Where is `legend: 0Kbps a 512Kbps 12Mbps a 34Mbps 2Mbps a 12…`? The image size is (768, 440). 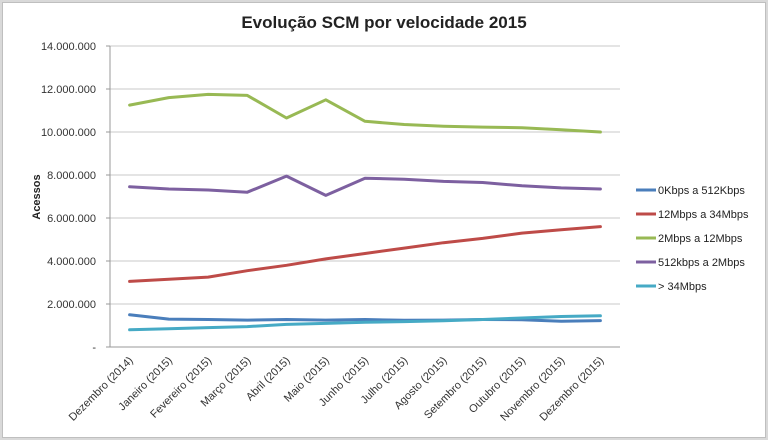
legend: 0Kbps a 512Kbps 12Mbps a 34Mbps 2Mbps a 12… is located at coordinates (692, 239).